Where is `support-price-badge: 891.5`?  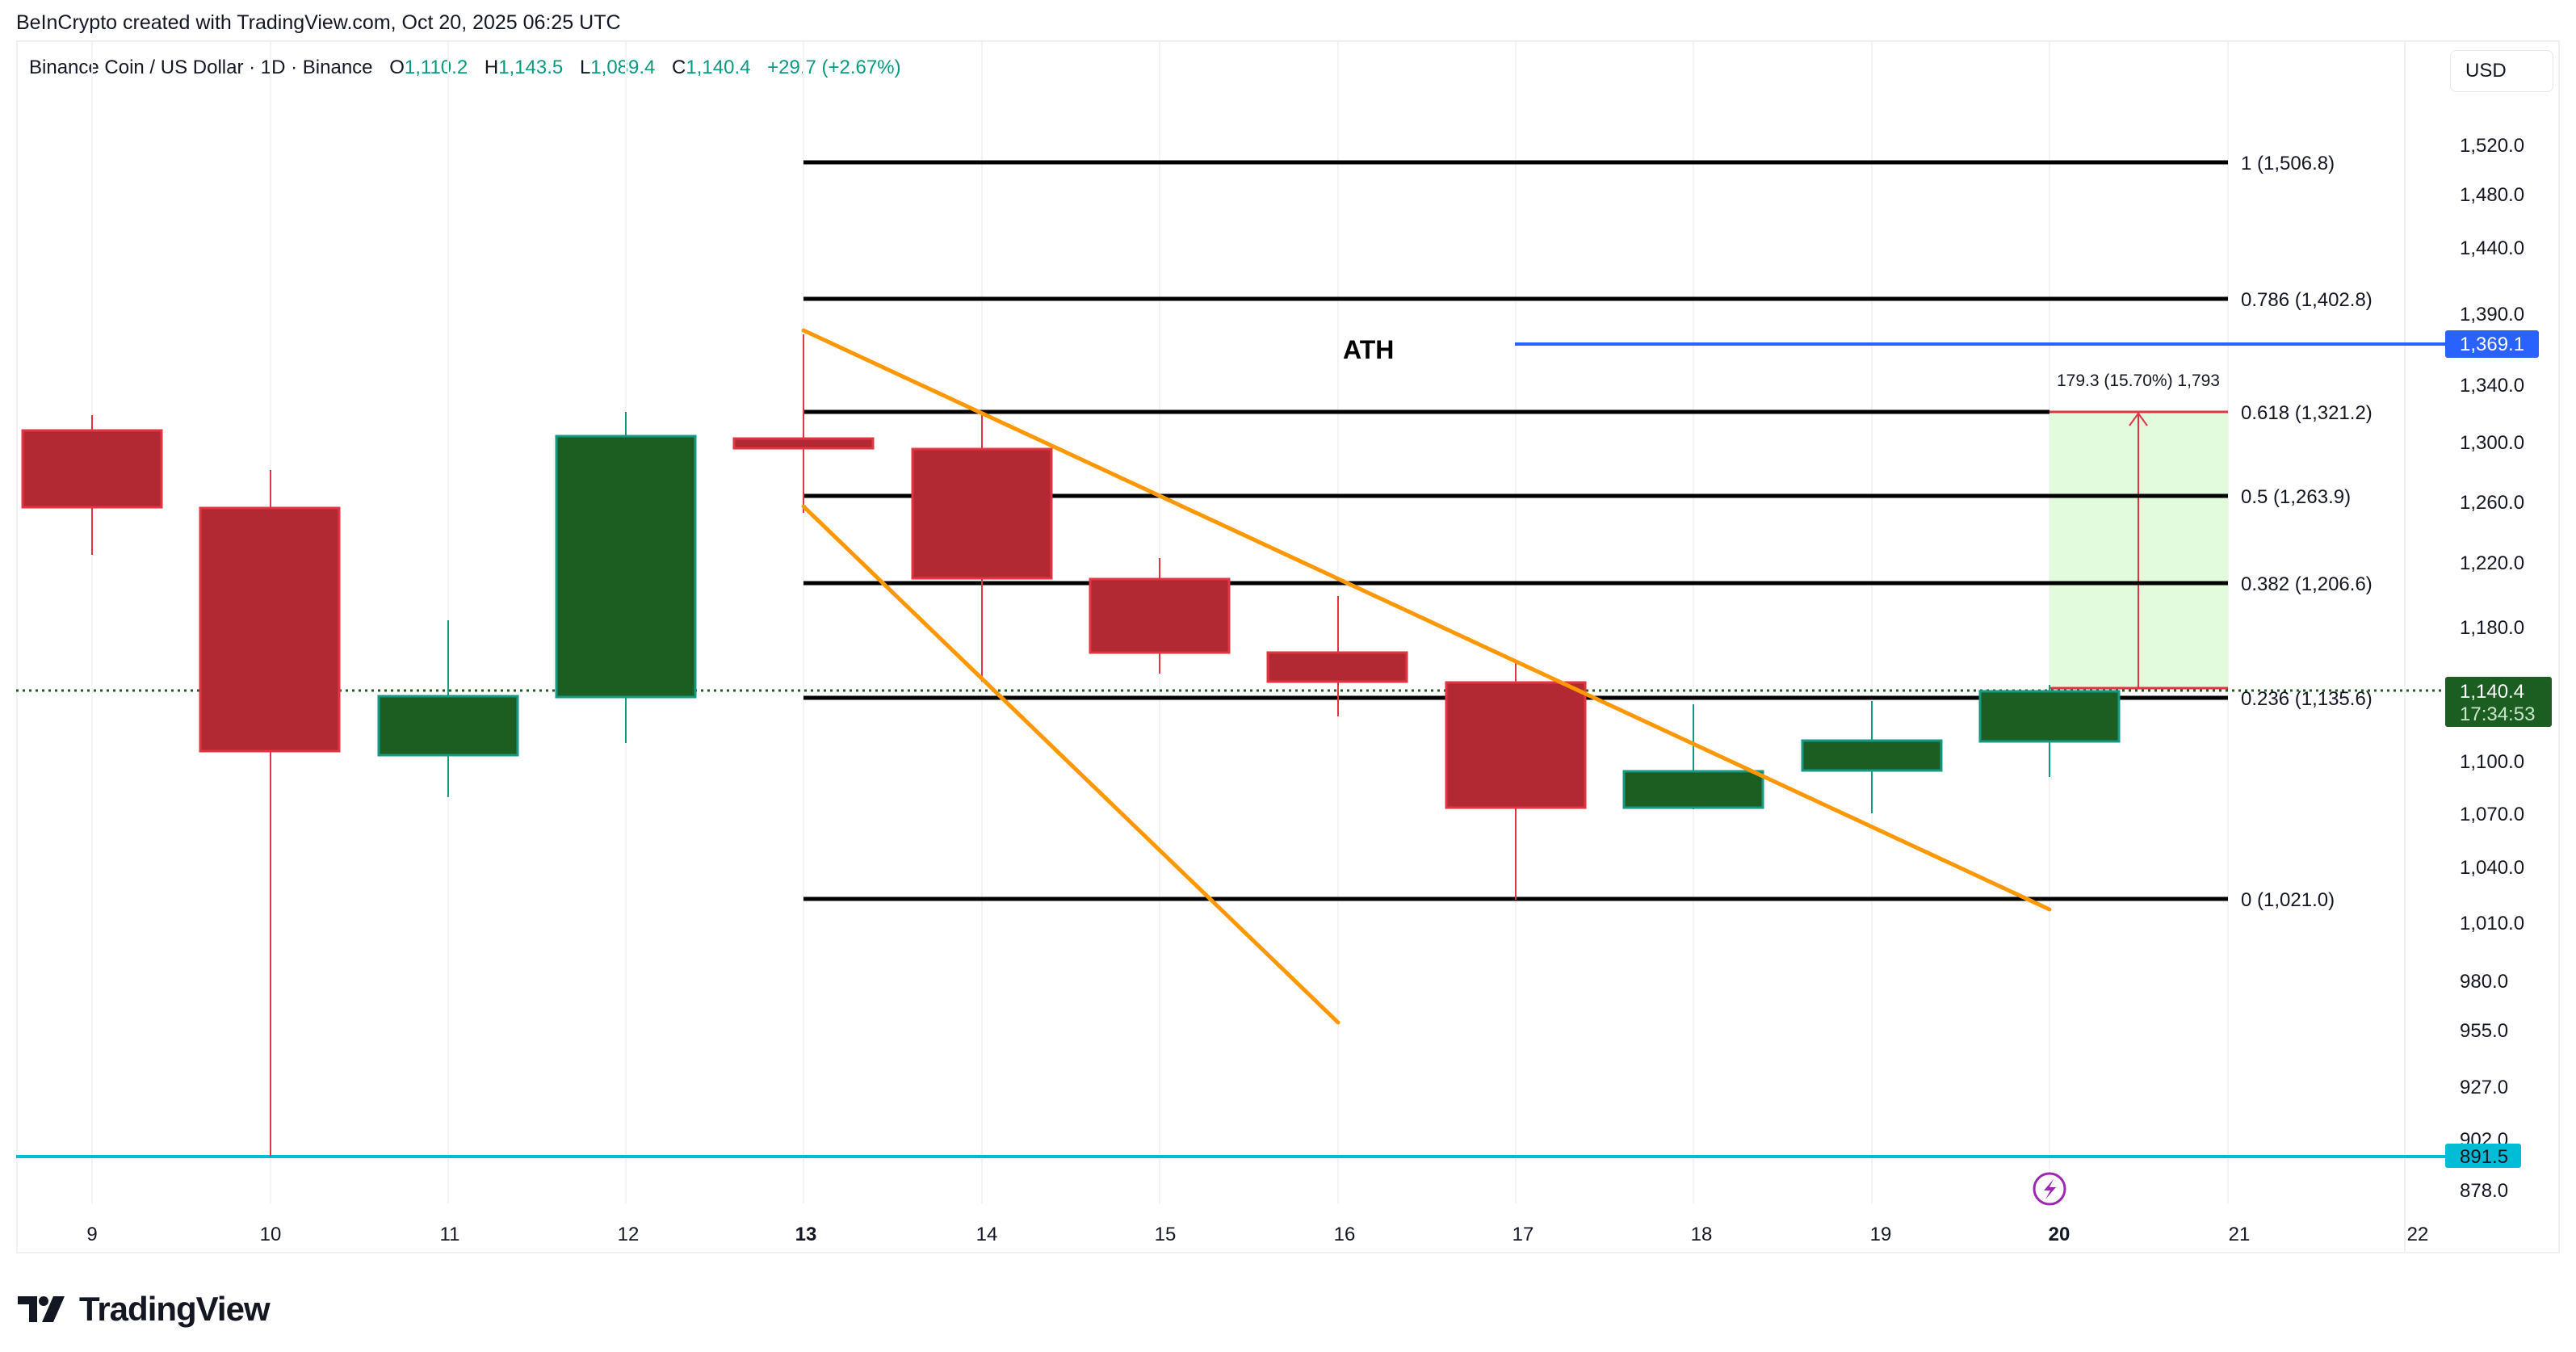
support-price-badge: 891.5 is located at coordinates (2483, 1156).